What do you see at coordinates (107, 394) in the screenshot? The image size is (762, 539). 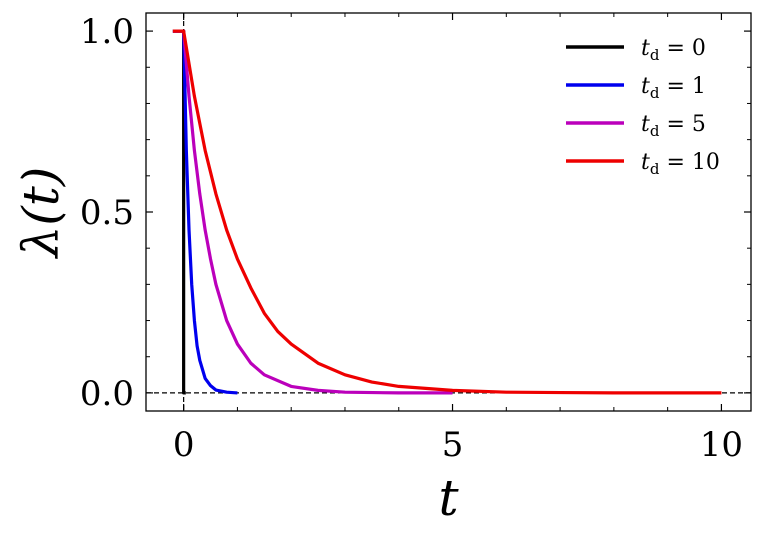 I see `y-tick-label-0: 0.0` at bounding box center [107, 394].